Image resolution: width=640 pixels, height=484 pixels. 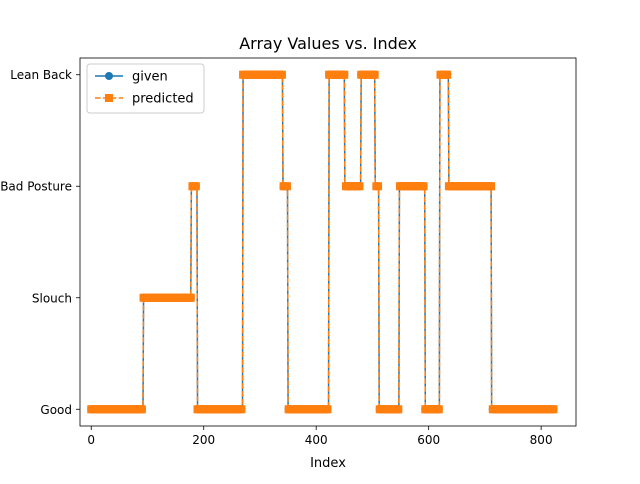 What do you see at coordinates (203, 440) in the screenshot?
I see `x-tick-label: 200` at bounding box center [203, 440].